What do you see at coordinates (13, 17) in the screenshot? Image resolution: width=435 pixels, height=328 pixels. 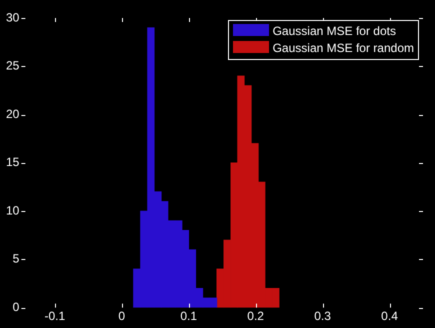 I see `y-tick-label: 30` at bounding box center [13, 17].